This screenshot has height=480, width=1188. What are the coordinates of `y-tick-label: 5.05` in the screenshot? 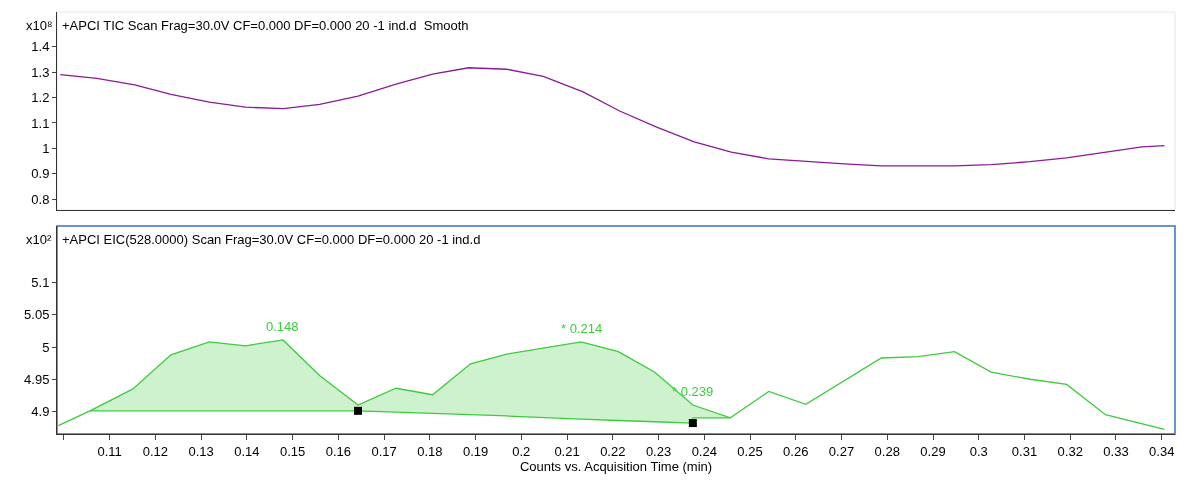 It's located at (37, 315).